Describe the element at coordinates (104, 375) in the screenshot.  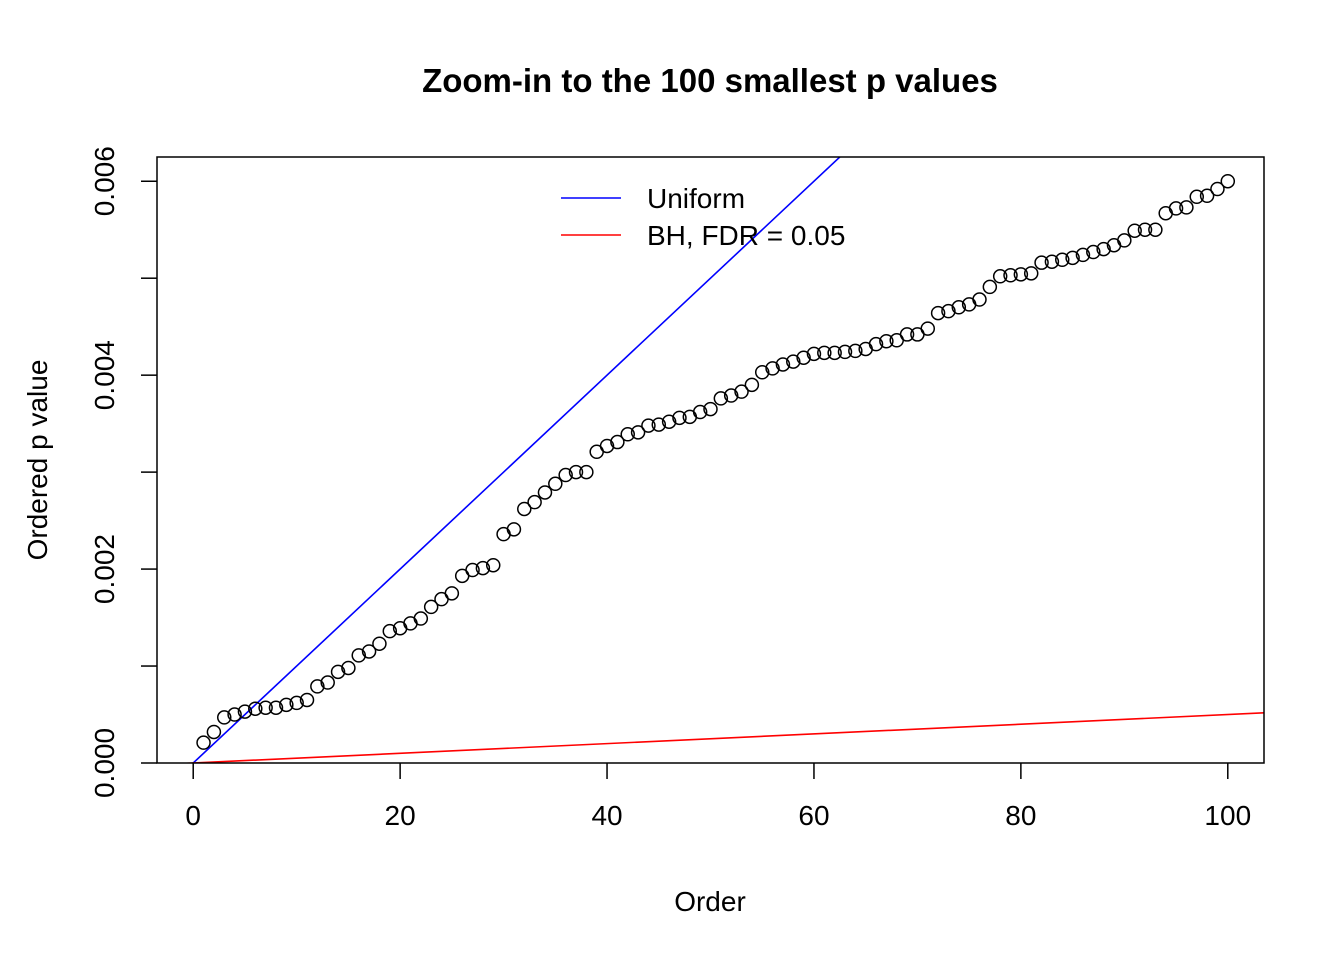
I see `y-tick-label: 0.004` at that location.